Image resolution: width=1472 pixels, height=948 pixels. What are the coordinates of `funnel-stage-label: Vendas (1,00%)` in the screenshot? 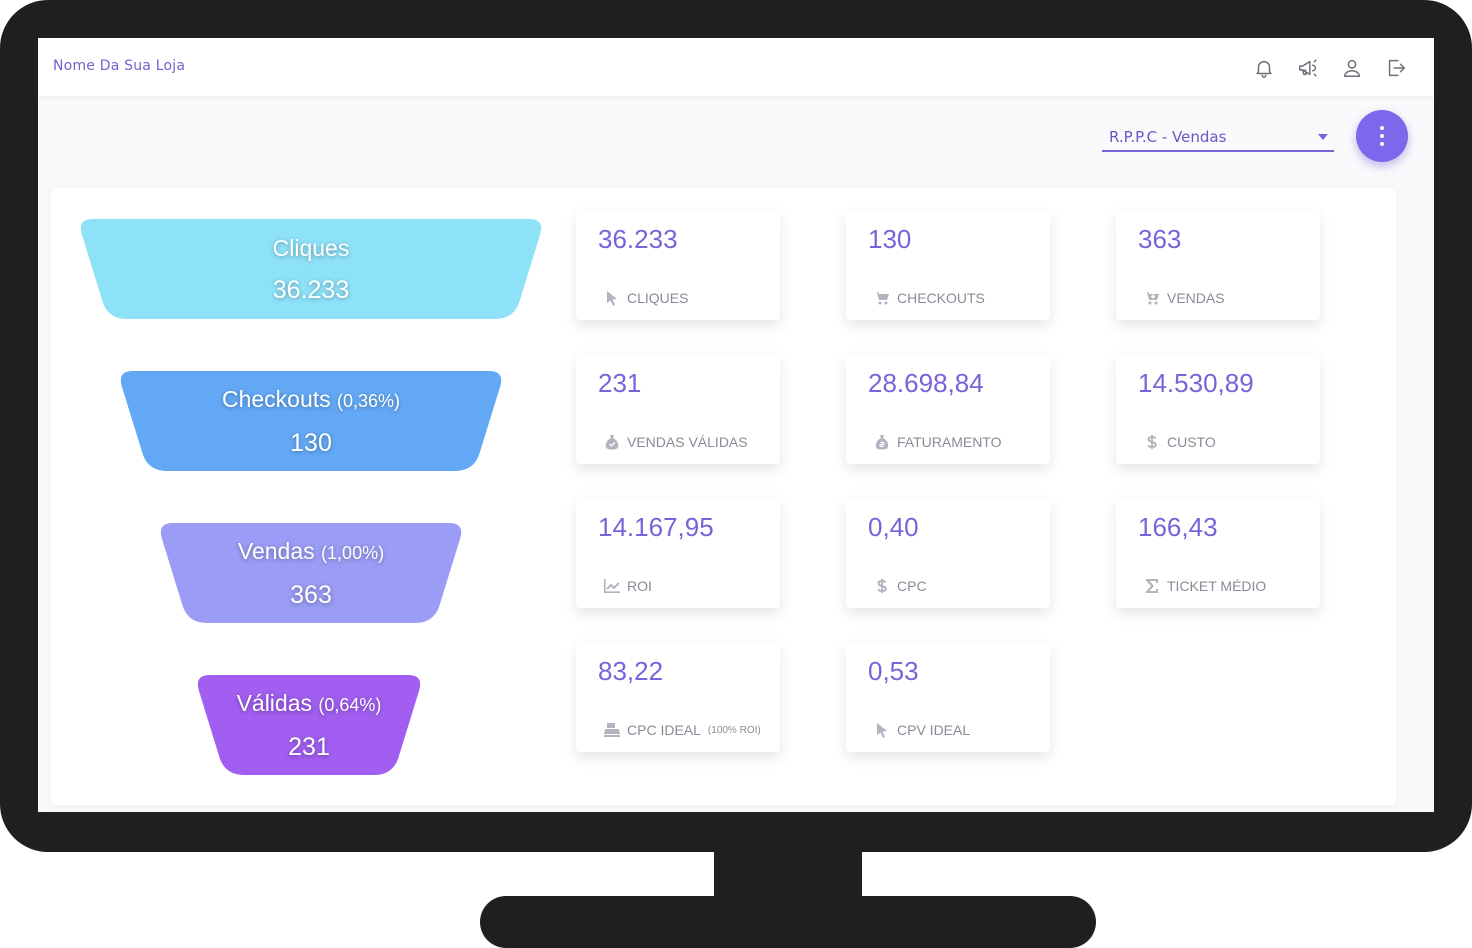 It's located at (311, 550).